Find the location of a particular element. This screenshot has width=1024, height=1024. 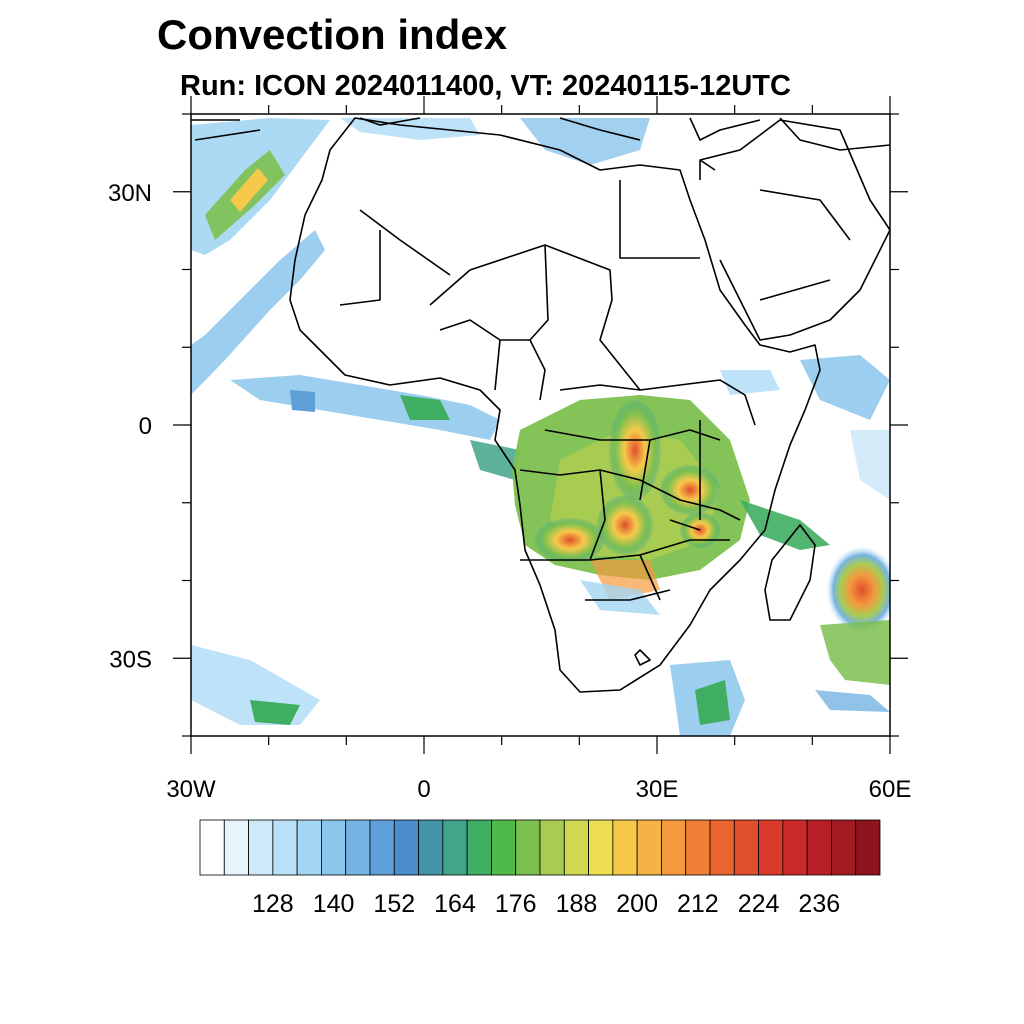

map-subtitle: Run: ICON 2024011400, VT: 20240115-12UTC is located at coordinates (485, 86).